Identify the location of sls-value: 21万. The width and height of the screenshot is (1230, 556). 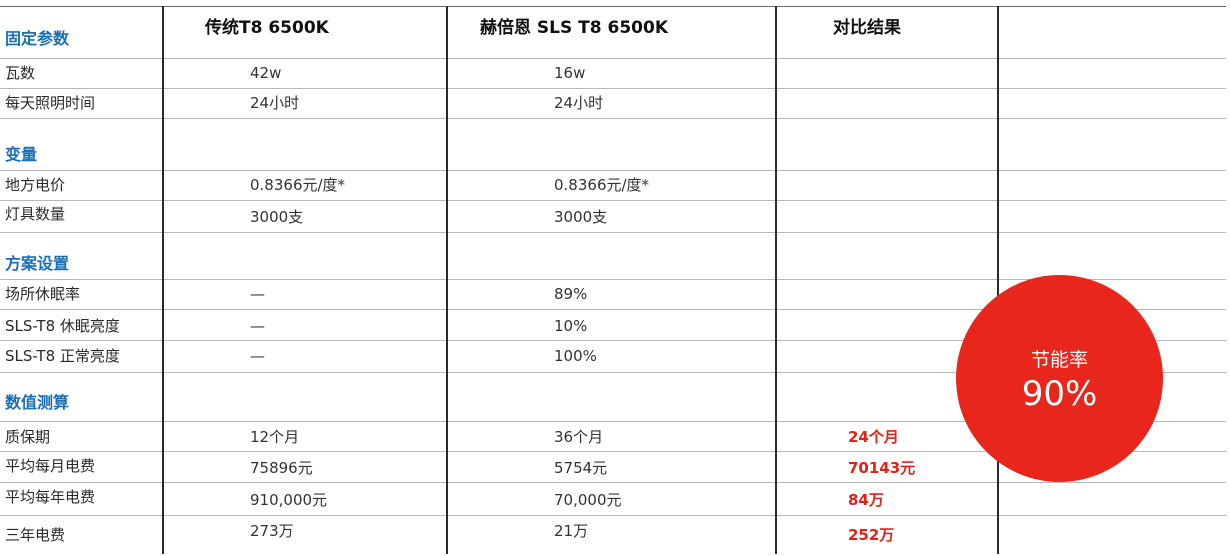
(571, 531).